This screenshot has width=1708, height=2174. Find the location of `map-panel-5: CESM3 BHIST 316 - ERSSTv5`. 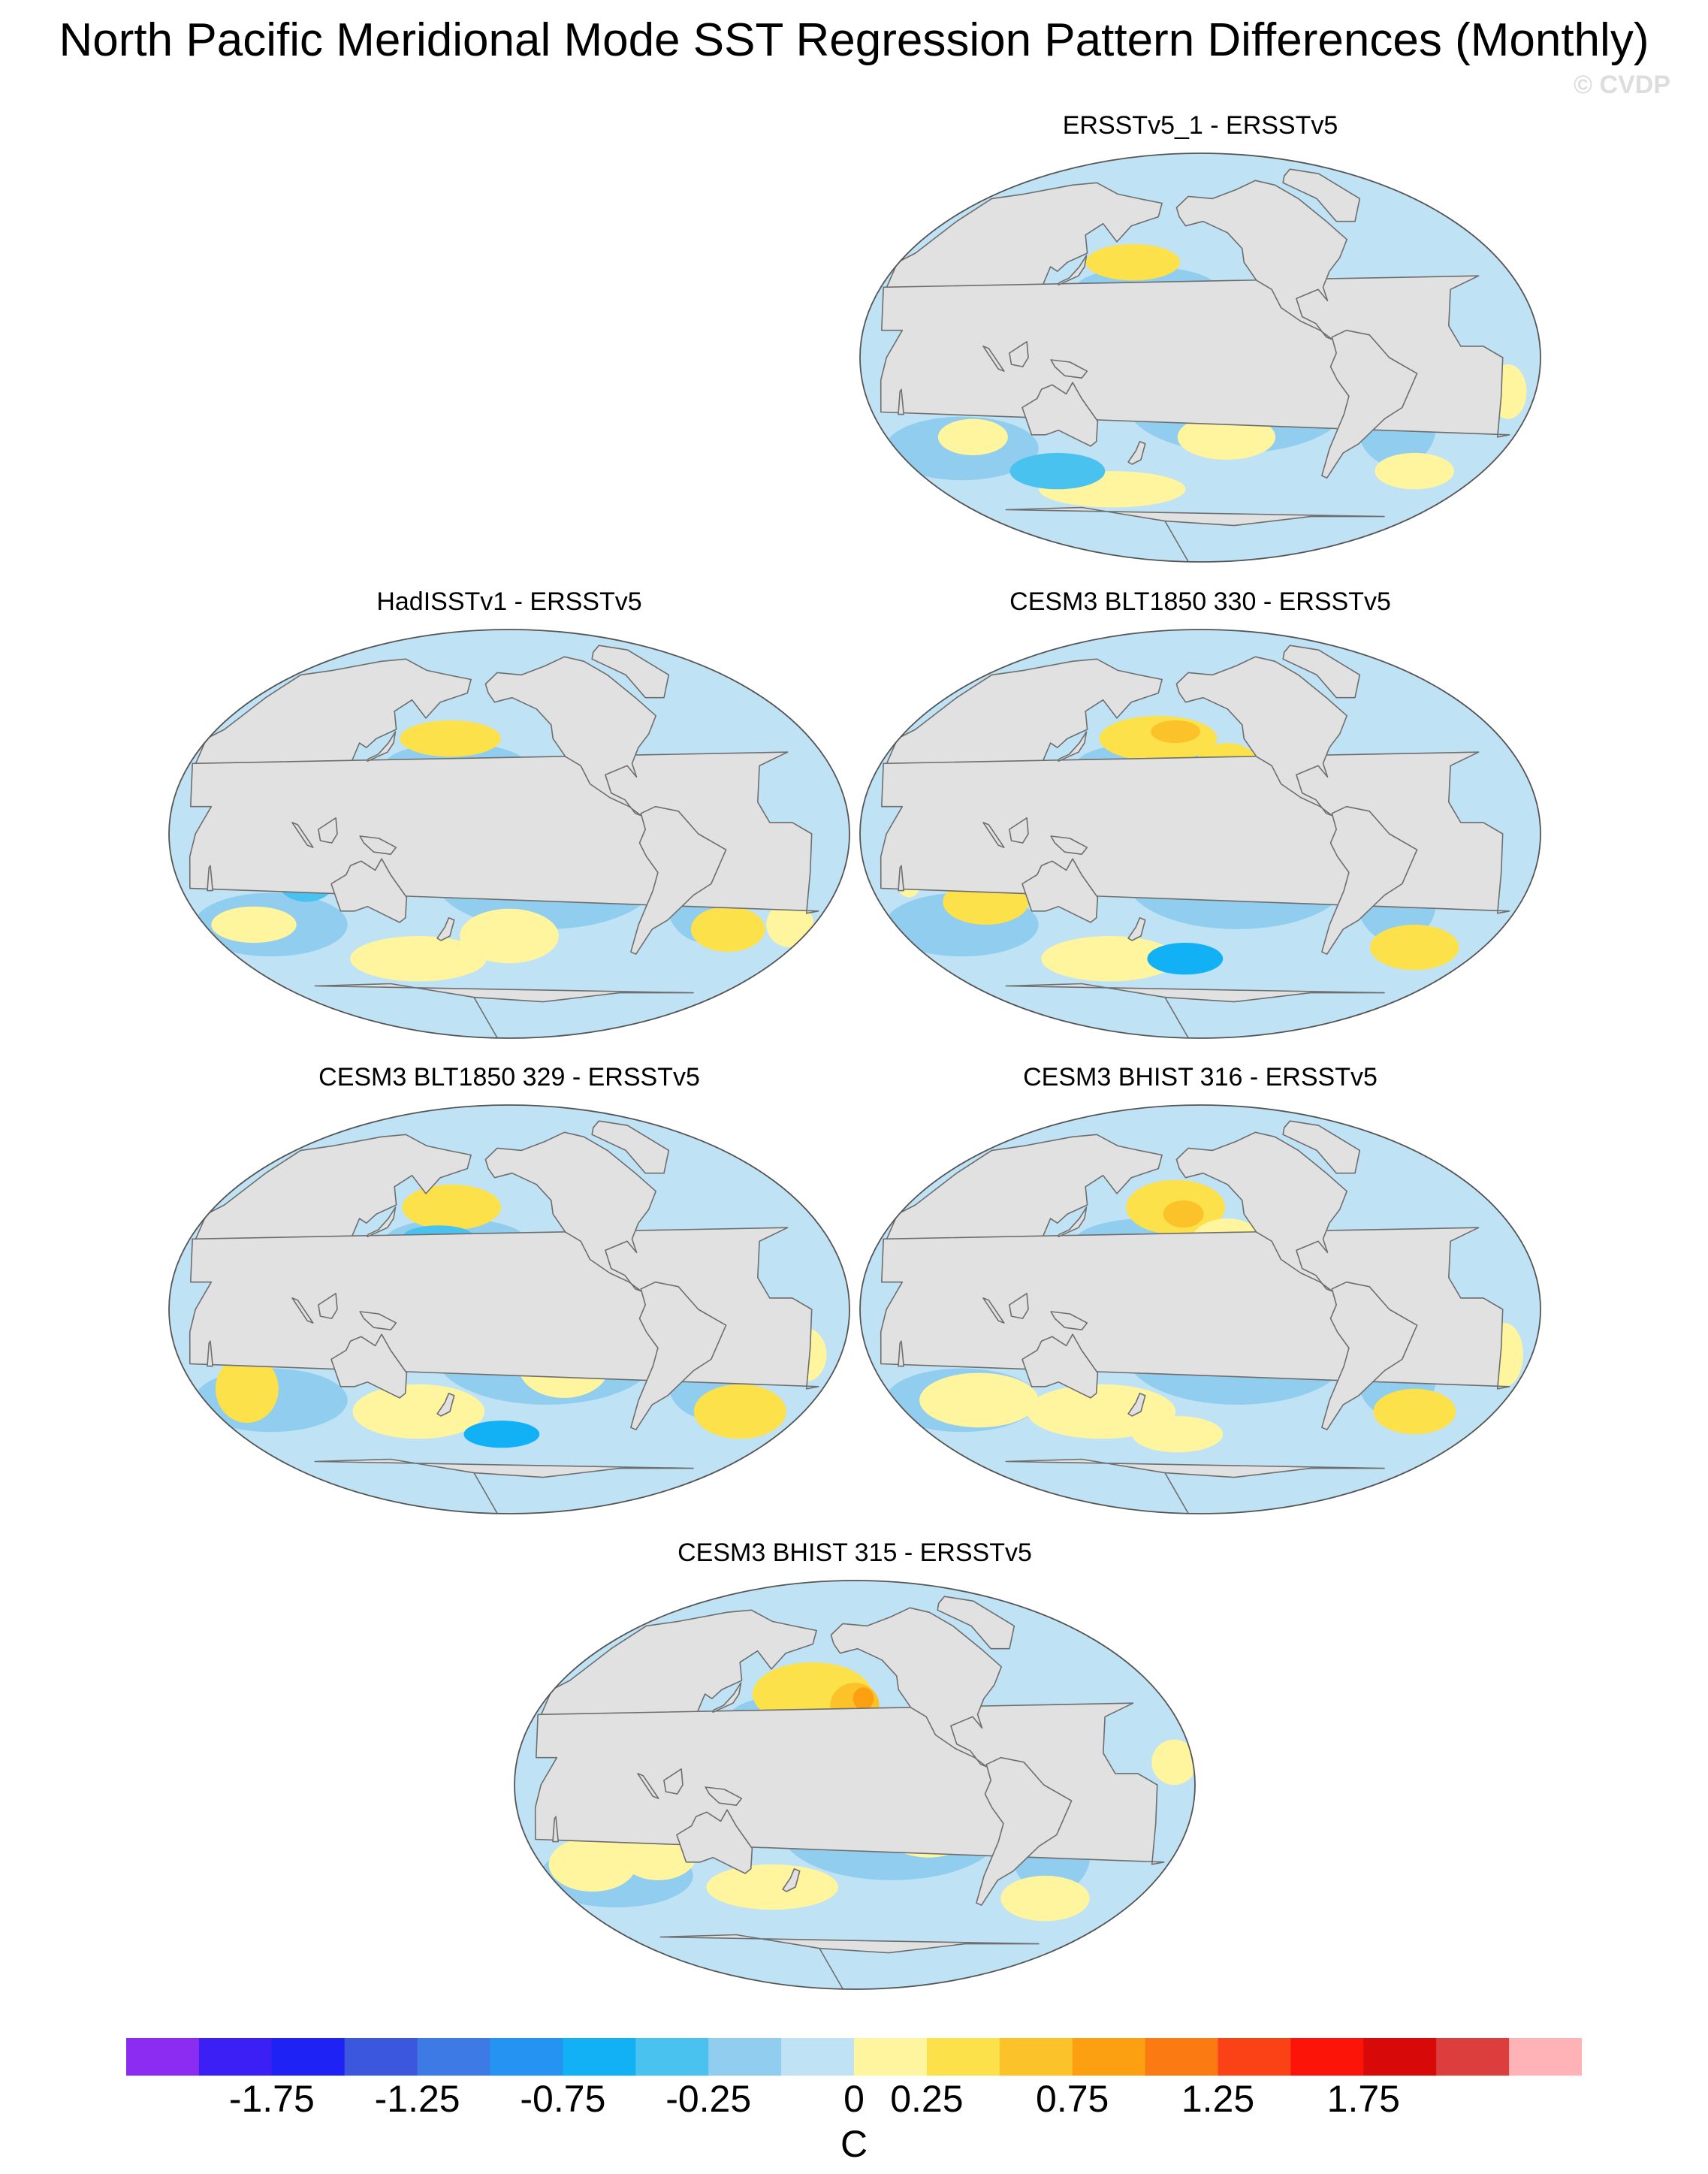

map-panel-5: CESM3 BHIST 316 - ERSSTv5 is located at coordinates (1200, 1298).